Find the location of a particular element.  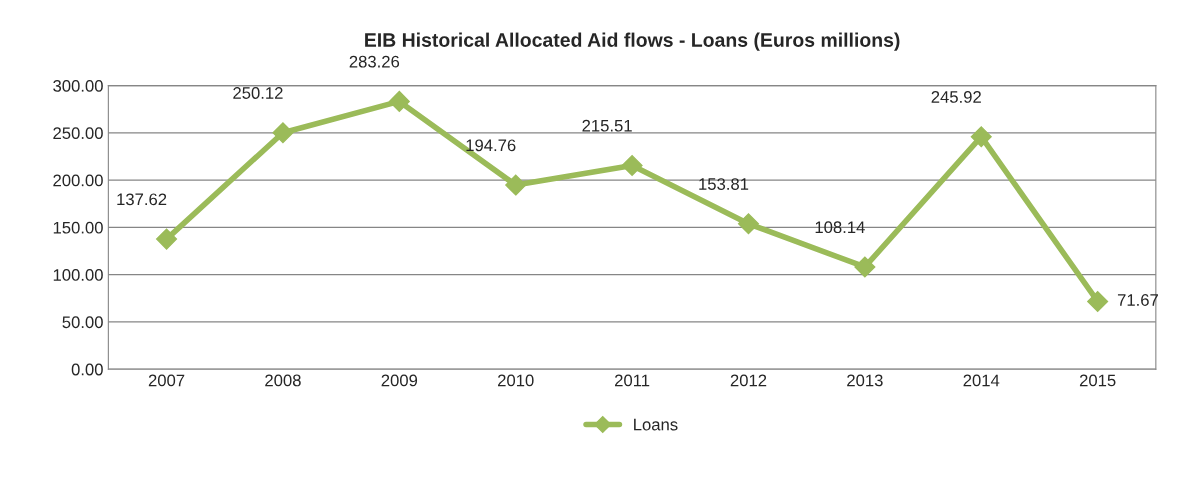

data-label: 137.62 is located at coordinates (142, 199).